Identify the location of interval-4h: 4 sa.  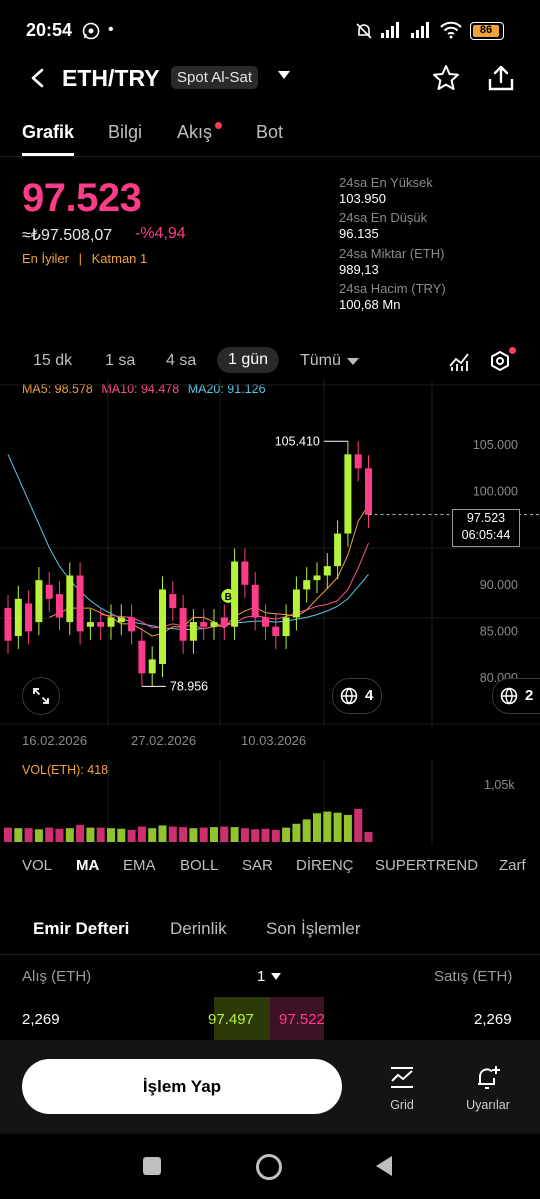
(181, 360).